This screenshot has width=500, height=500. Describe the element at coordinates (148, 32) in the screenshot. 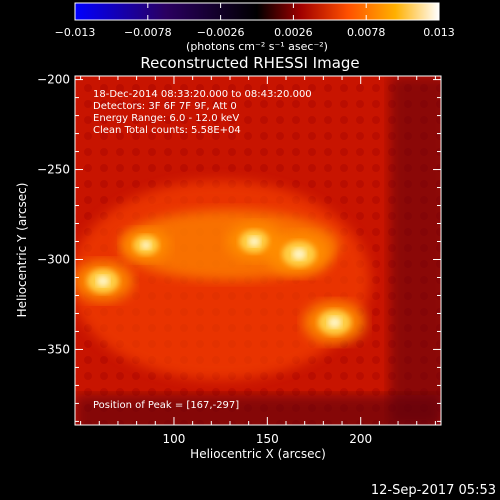

I see `colorbar-tick-label: −0.0078` at that location.